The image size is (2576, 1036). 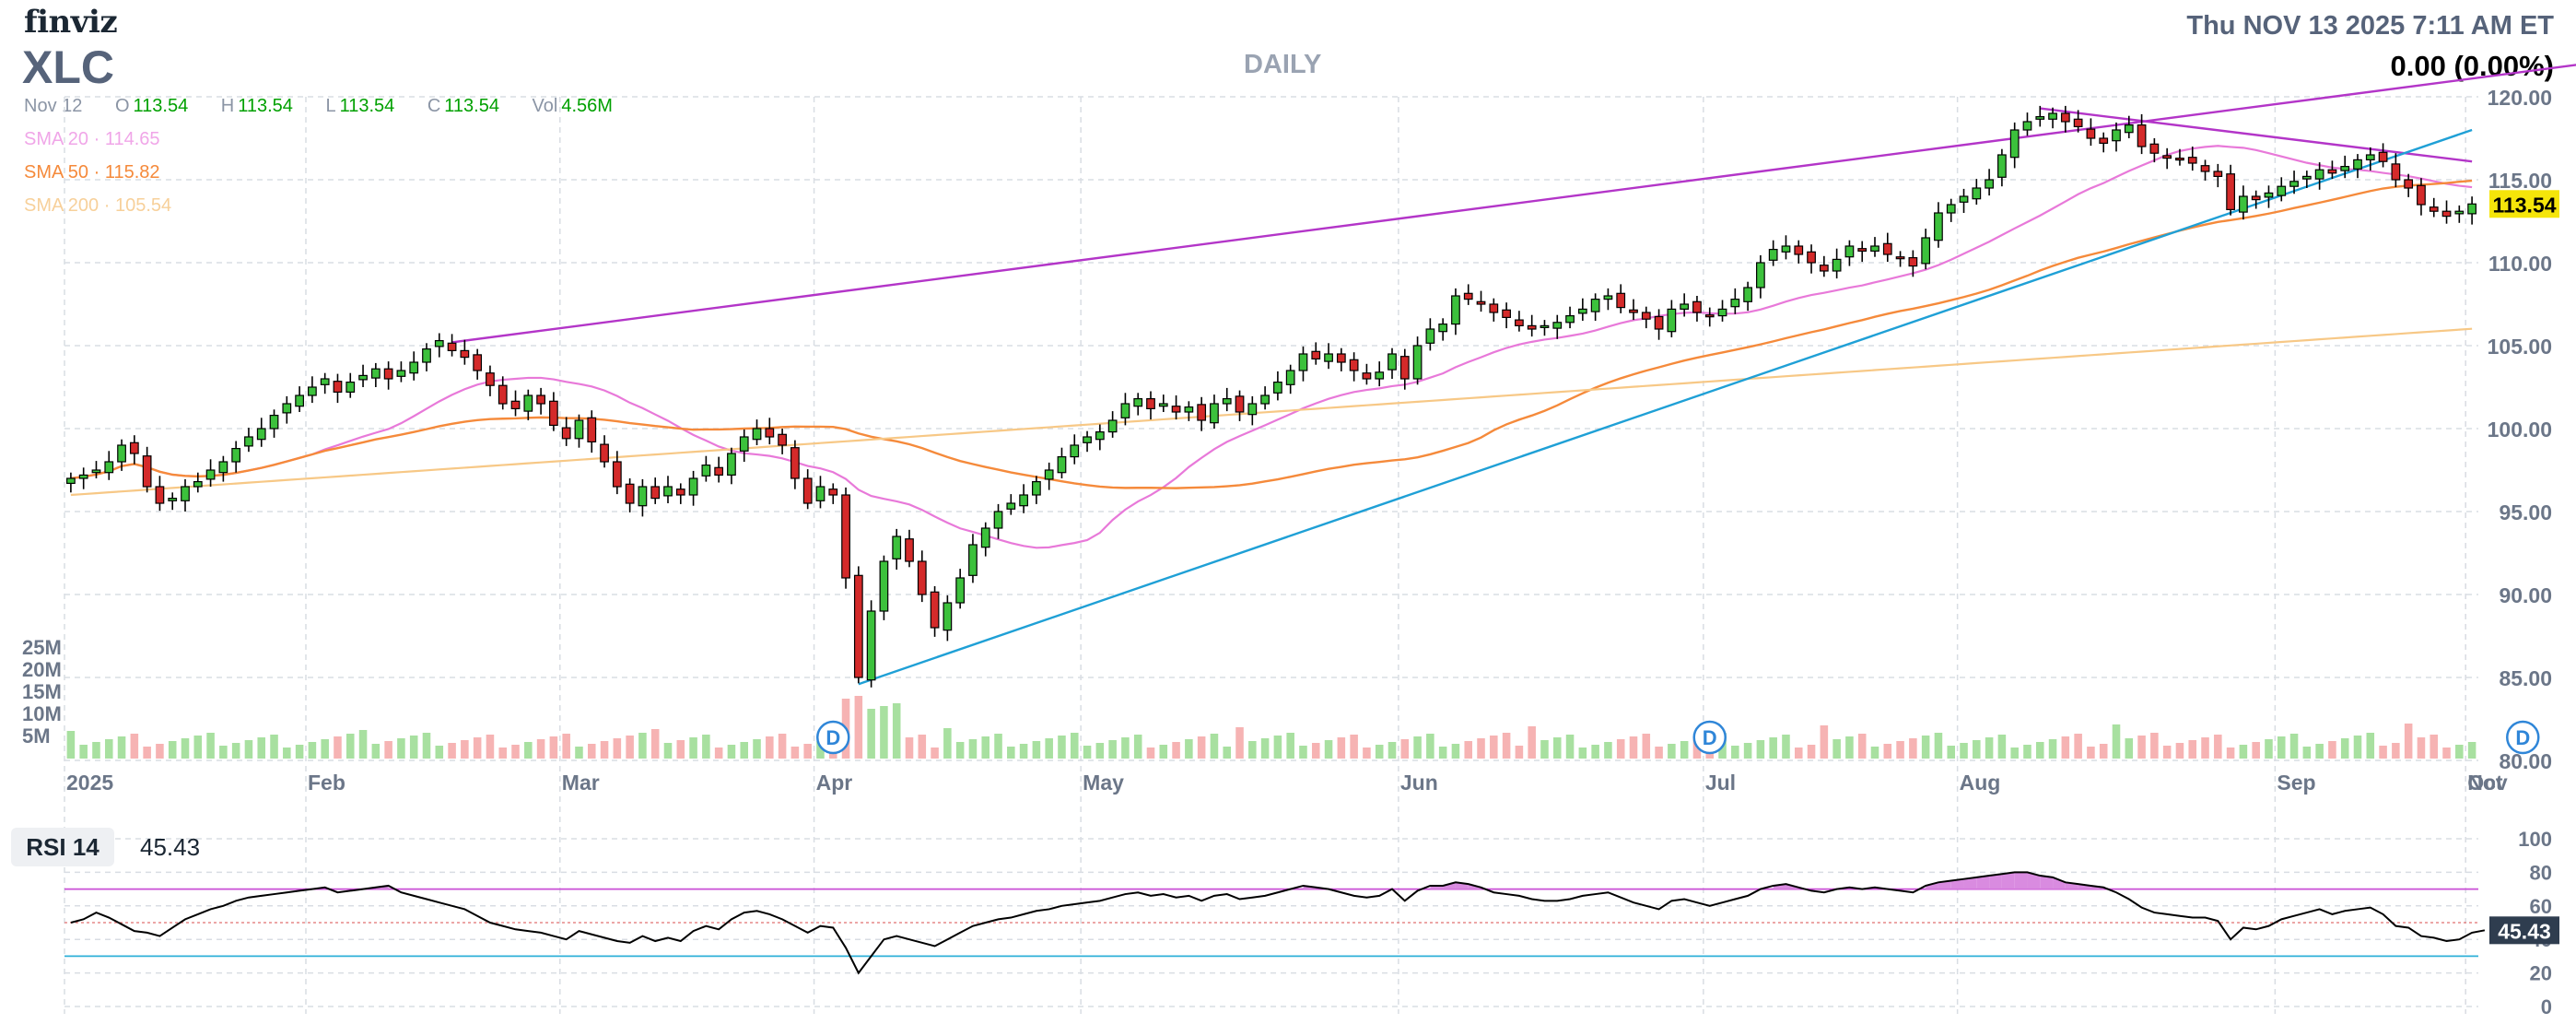 I want to click on rsi-label: RSI 14, so click(x=63, y=847).